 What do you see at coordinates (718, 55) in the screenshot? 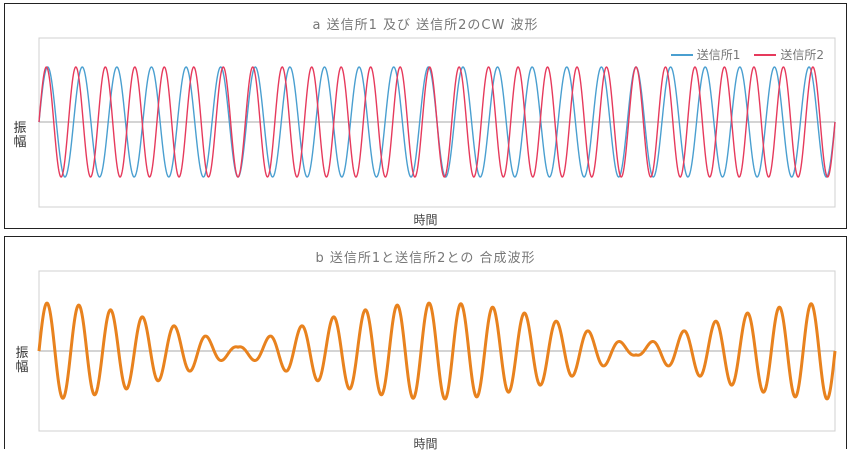
I see `legend-label-series-1: 送信所1` at bounding box center [718, 55].